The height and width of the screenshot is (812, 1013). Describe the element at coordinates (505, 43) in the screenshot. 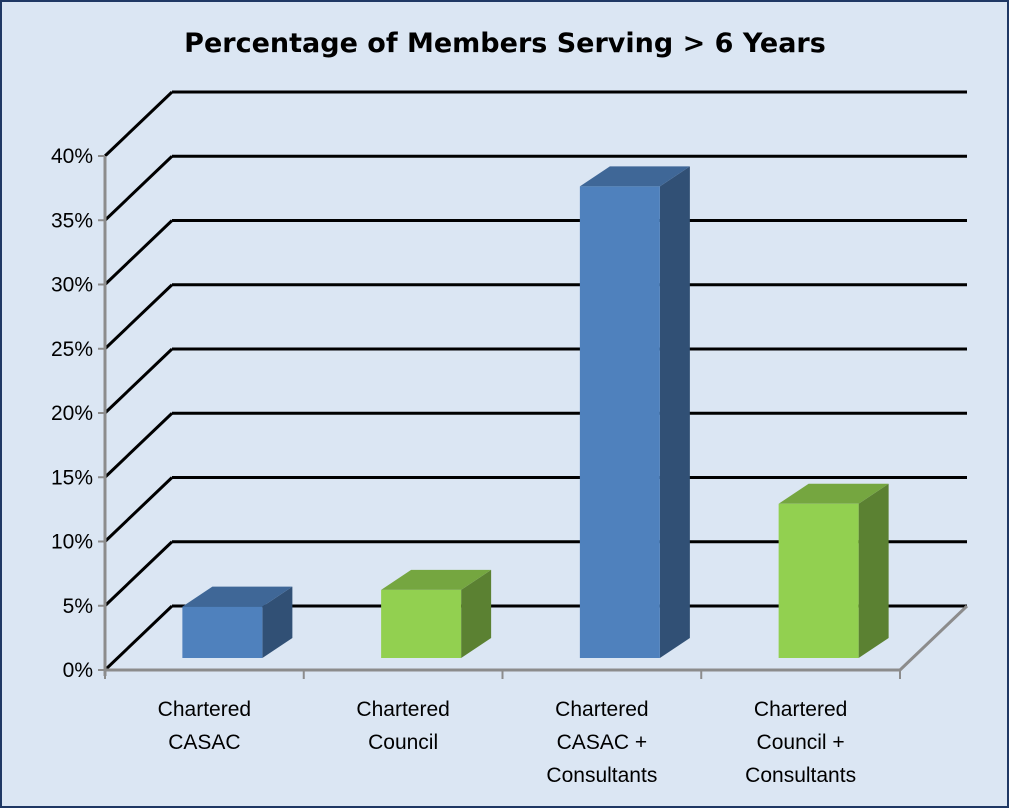

I see `chart-title: Percentage of Members Serving > 6 Years` at that location.